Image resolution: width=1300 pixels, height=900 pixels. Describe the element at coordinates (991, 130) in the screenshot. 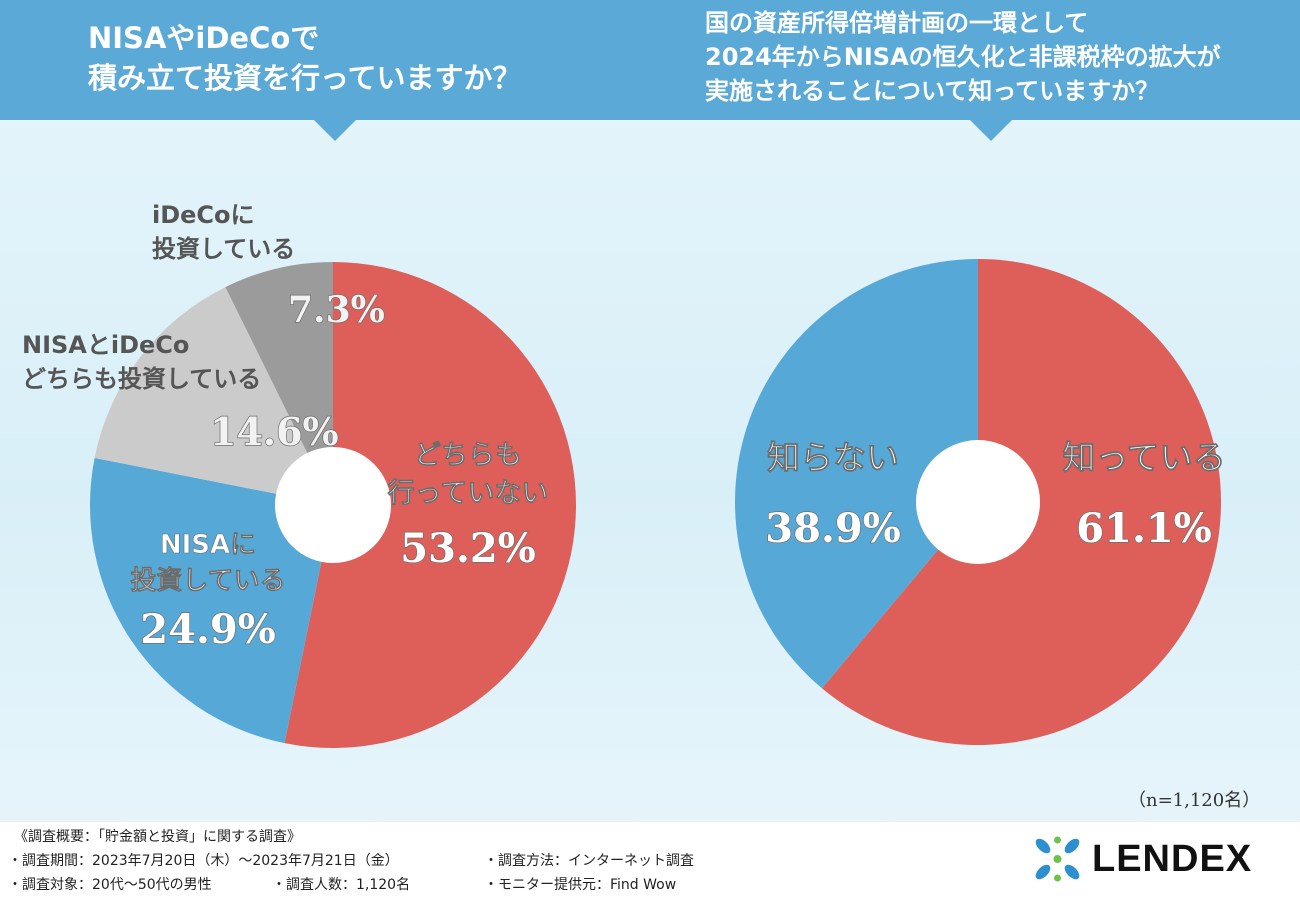

I see `right-question-pointer` at that location.